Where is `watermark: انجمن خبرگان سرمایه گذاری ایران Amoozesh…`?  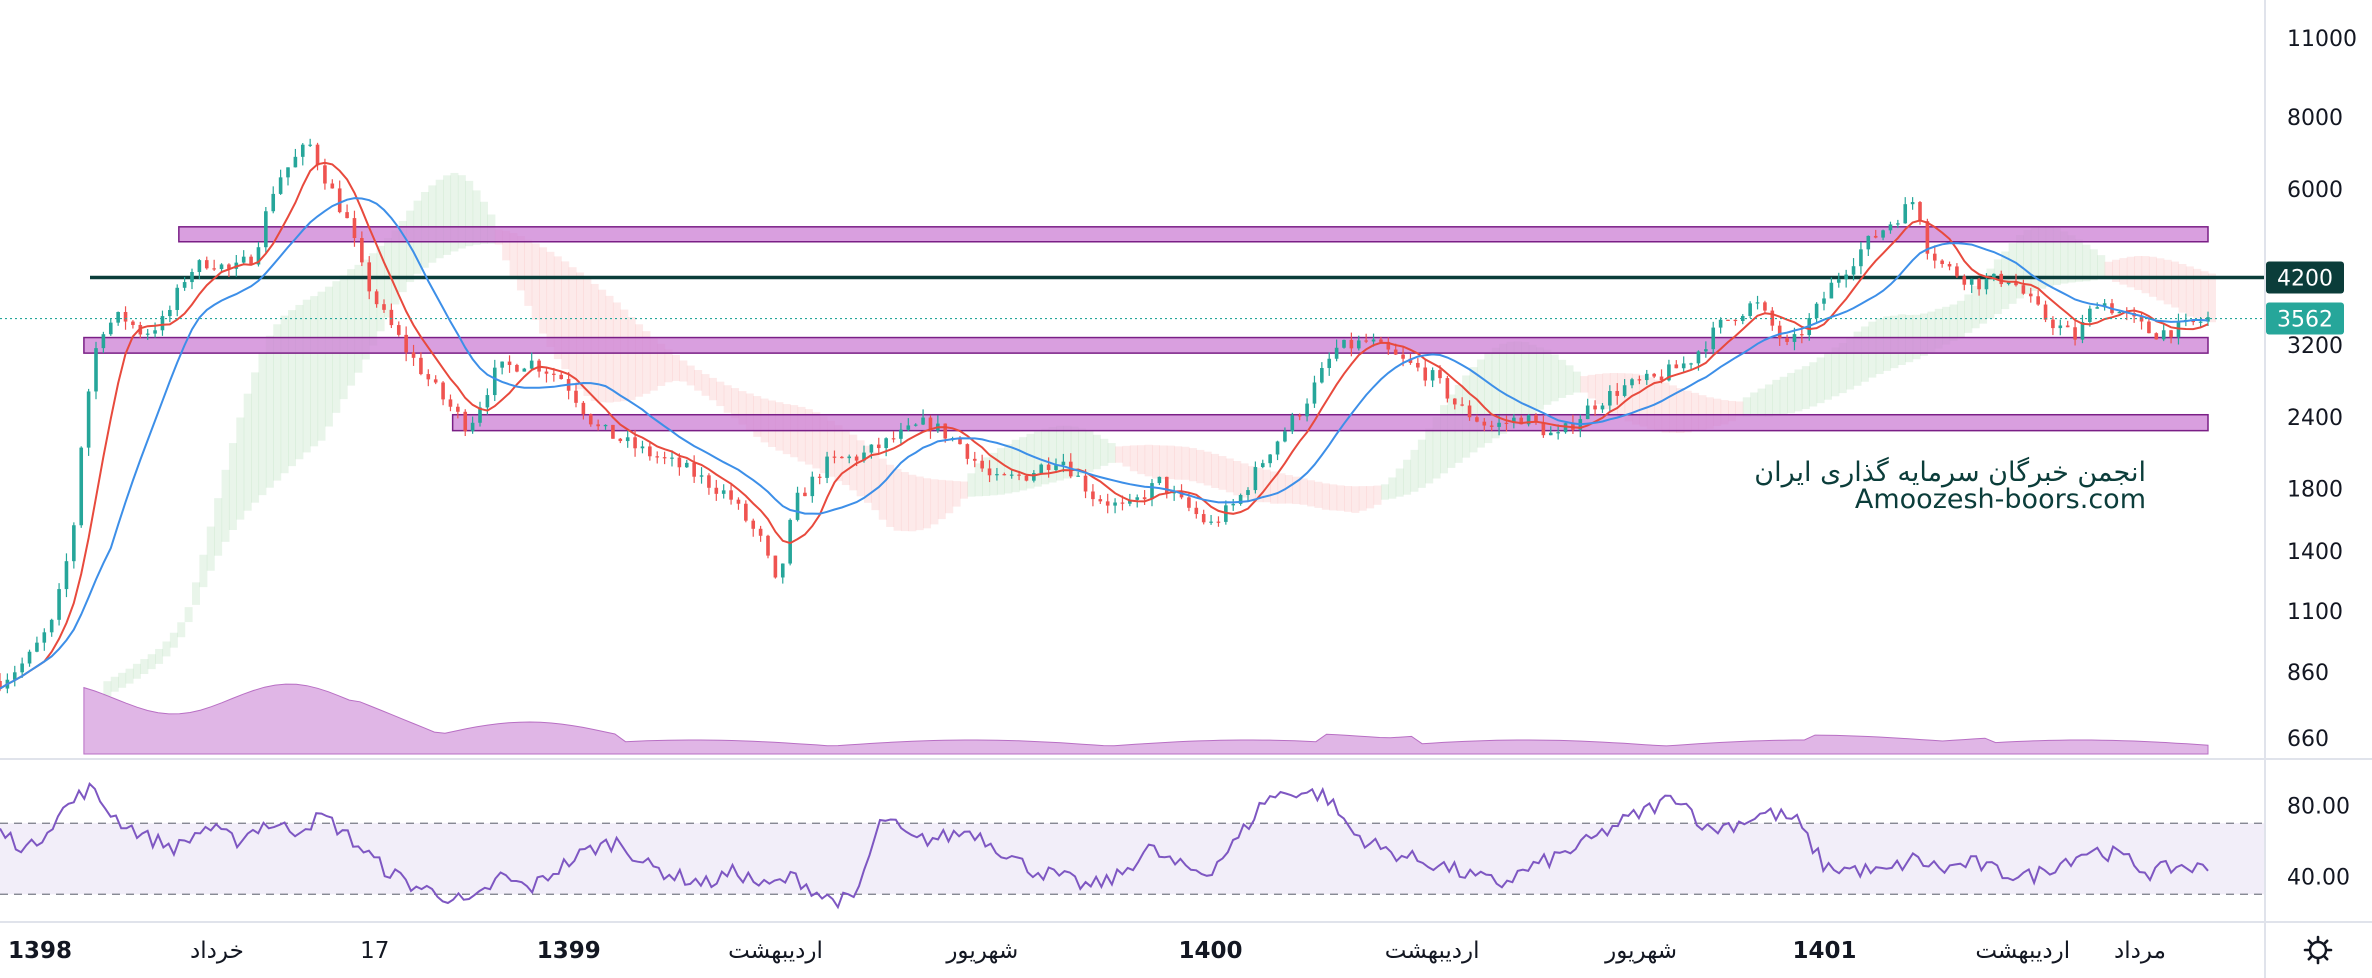 watermark: انجمن خبرگان سرمایه گذاری ایران Amoozesh… is located at coordinates (1950, 485).